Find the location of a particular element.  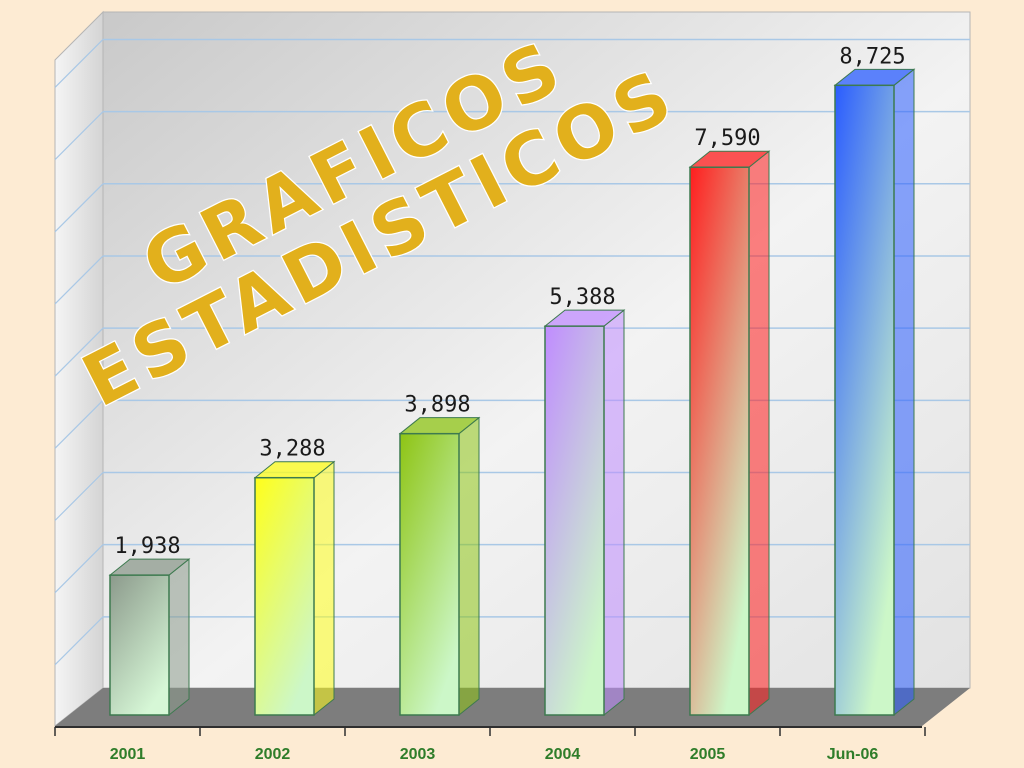

bar-2004 is located at coordinates (584, 513).